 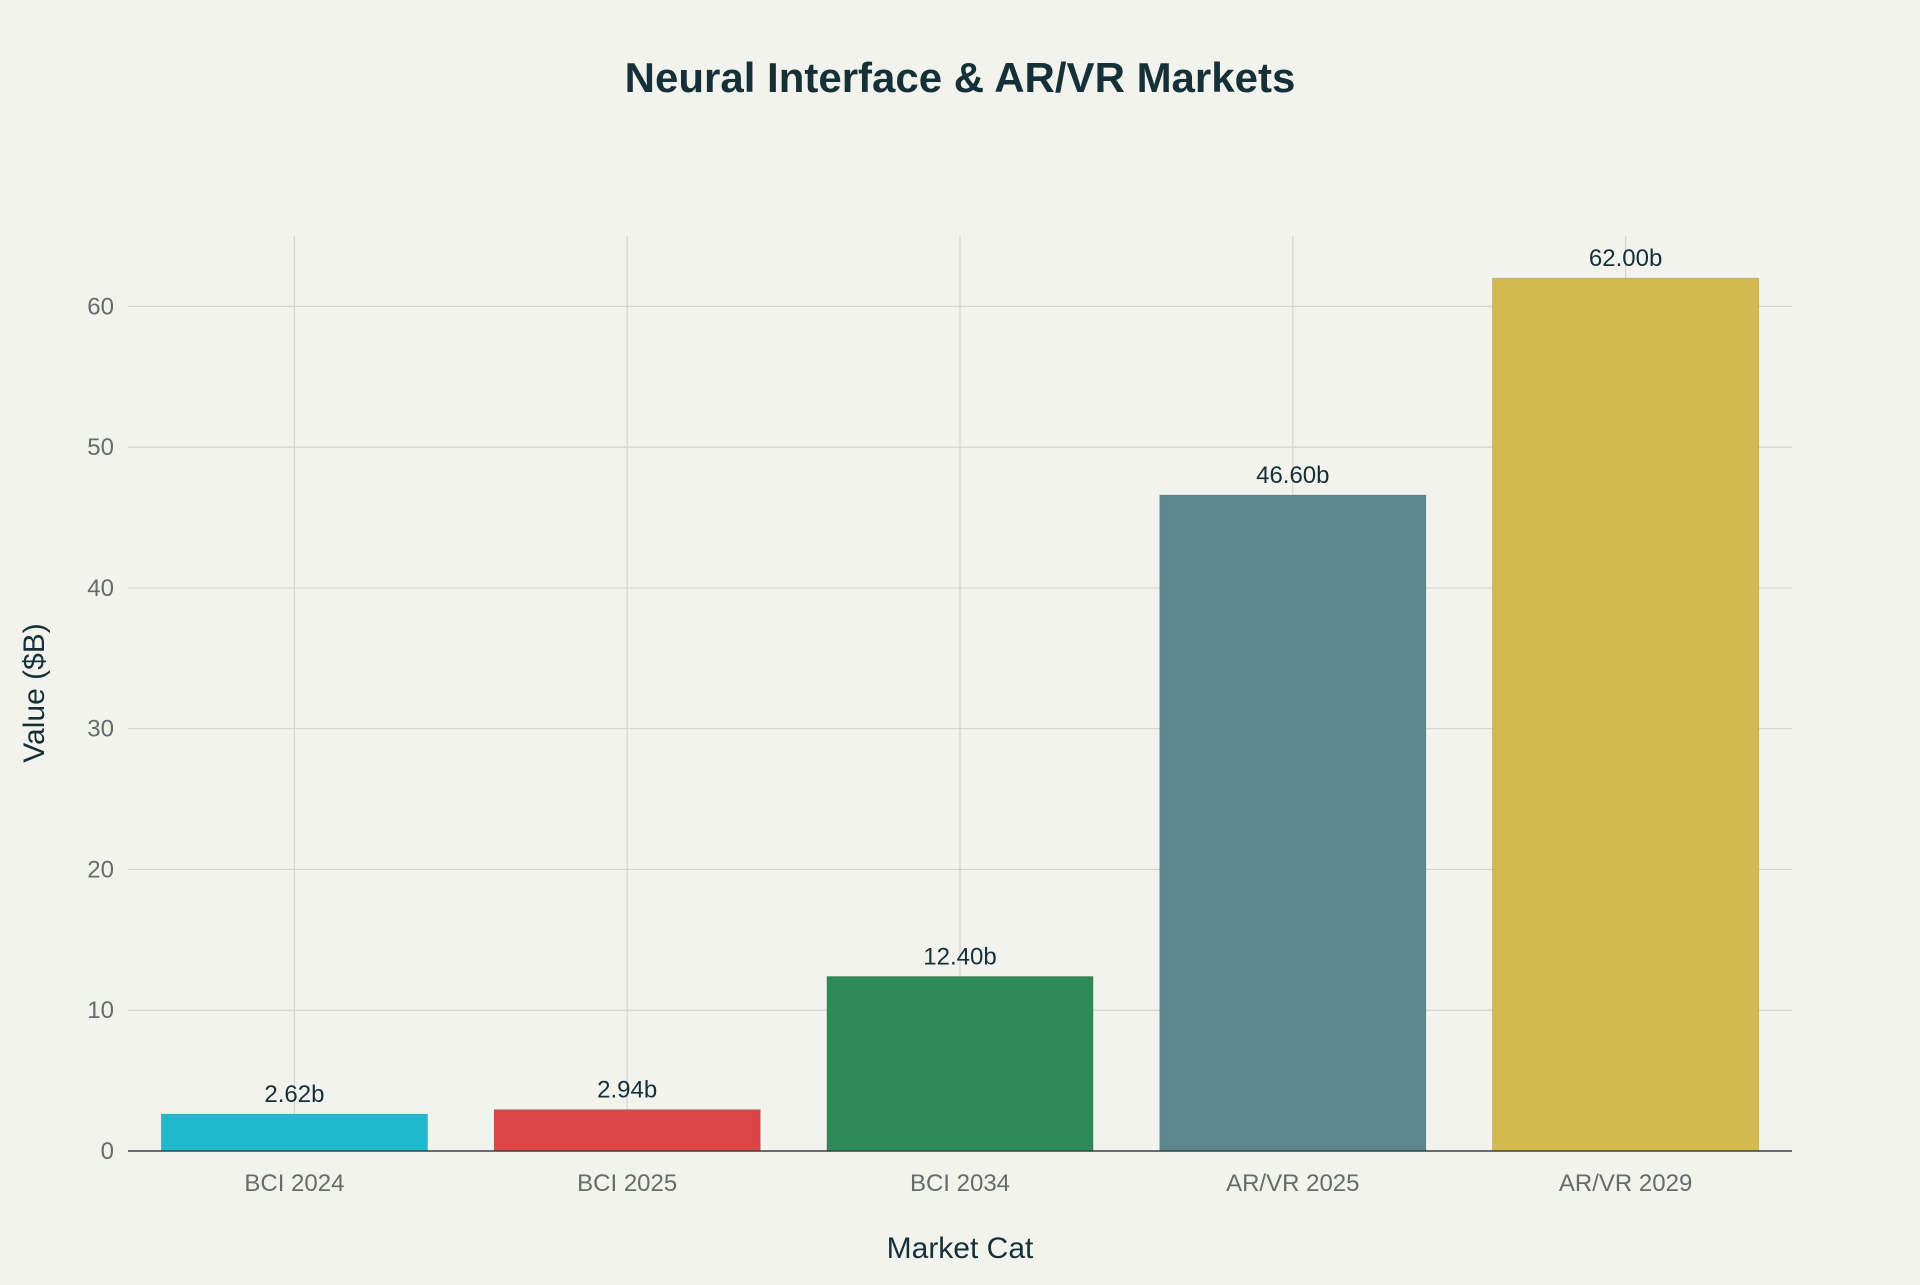 I want to click on x-tick-label: BCI 2025, so click(x=627, y=1183).